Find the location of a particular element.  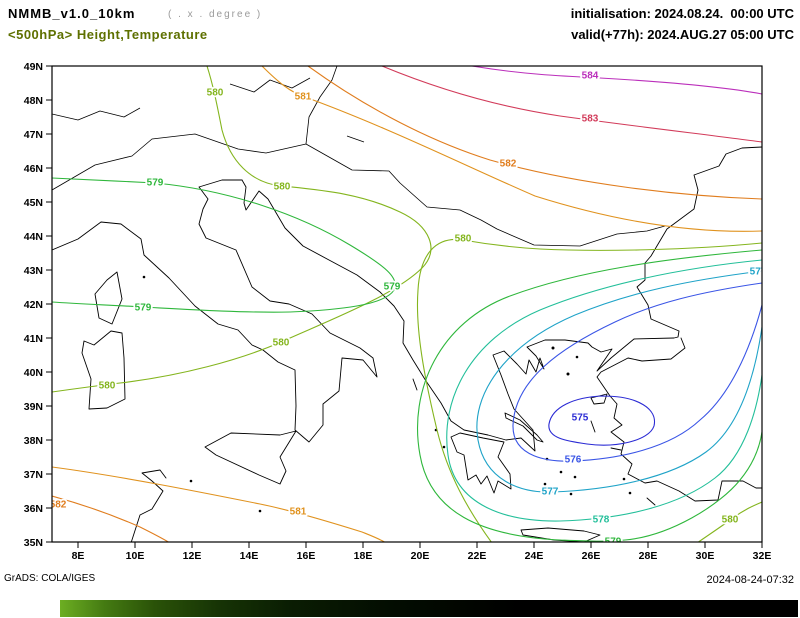

valid-time: valid(+77h): 2024.AUG.27 05:00 UTC is located at coordinates (682, 34).